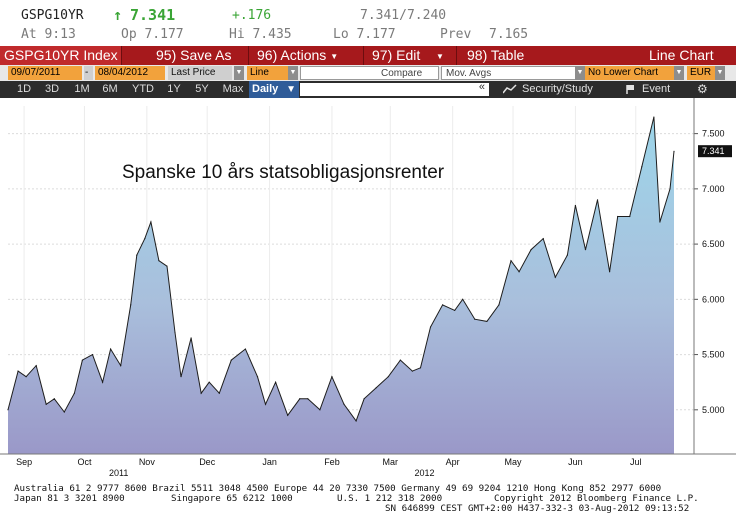  I want to click on period-5y: 5Y, so click(202, 89).